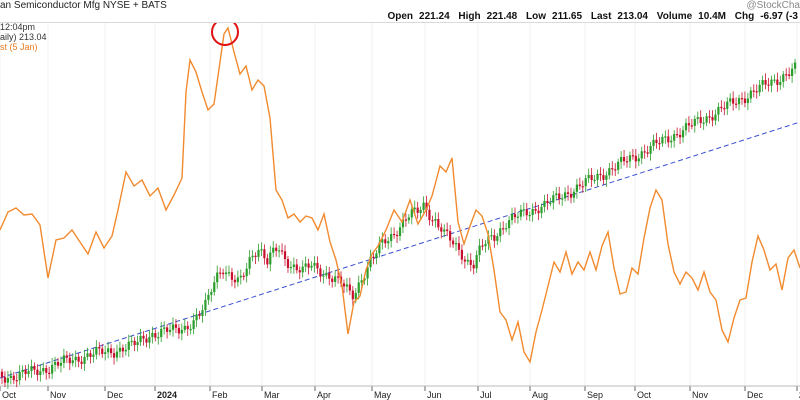 Image resolution: width=800 pixels, height=400 pixels. Describe the element at coordinates (23, 37) in the screenshot. I see `series1-label: aily) 213.04` at that location.